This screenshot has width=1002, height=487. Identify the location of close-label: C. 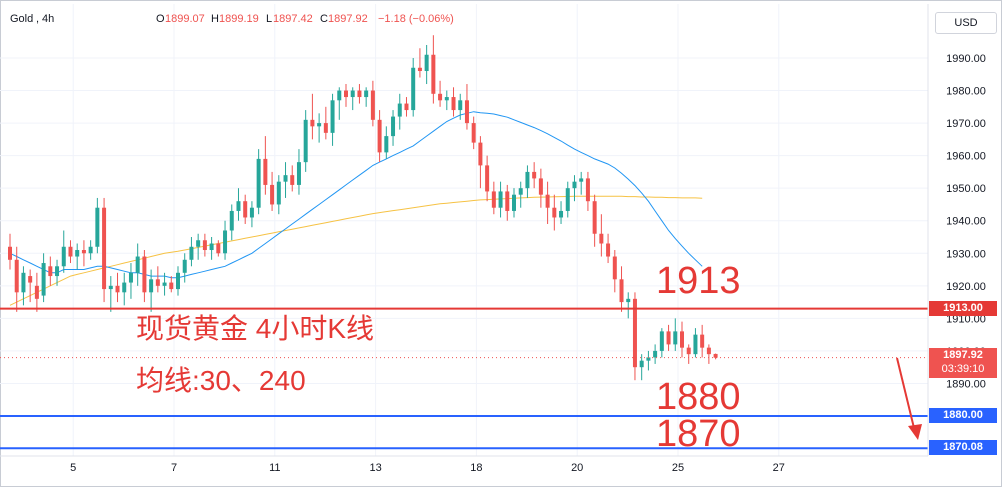
(324, 19).